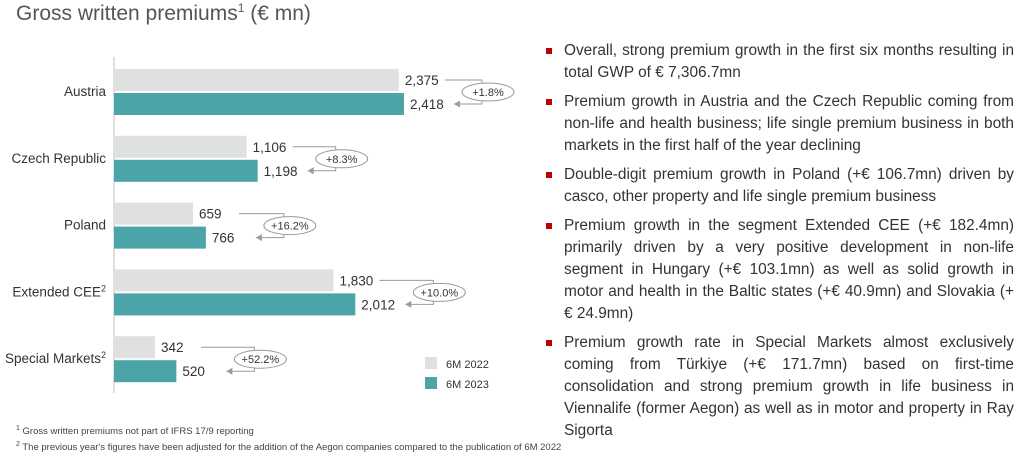 The image size is (1024, 458). What do you see at coordinates (241, 8) in the screenshot?
I see `title-footnote-ref: 1` at bounding box center [241, 8].